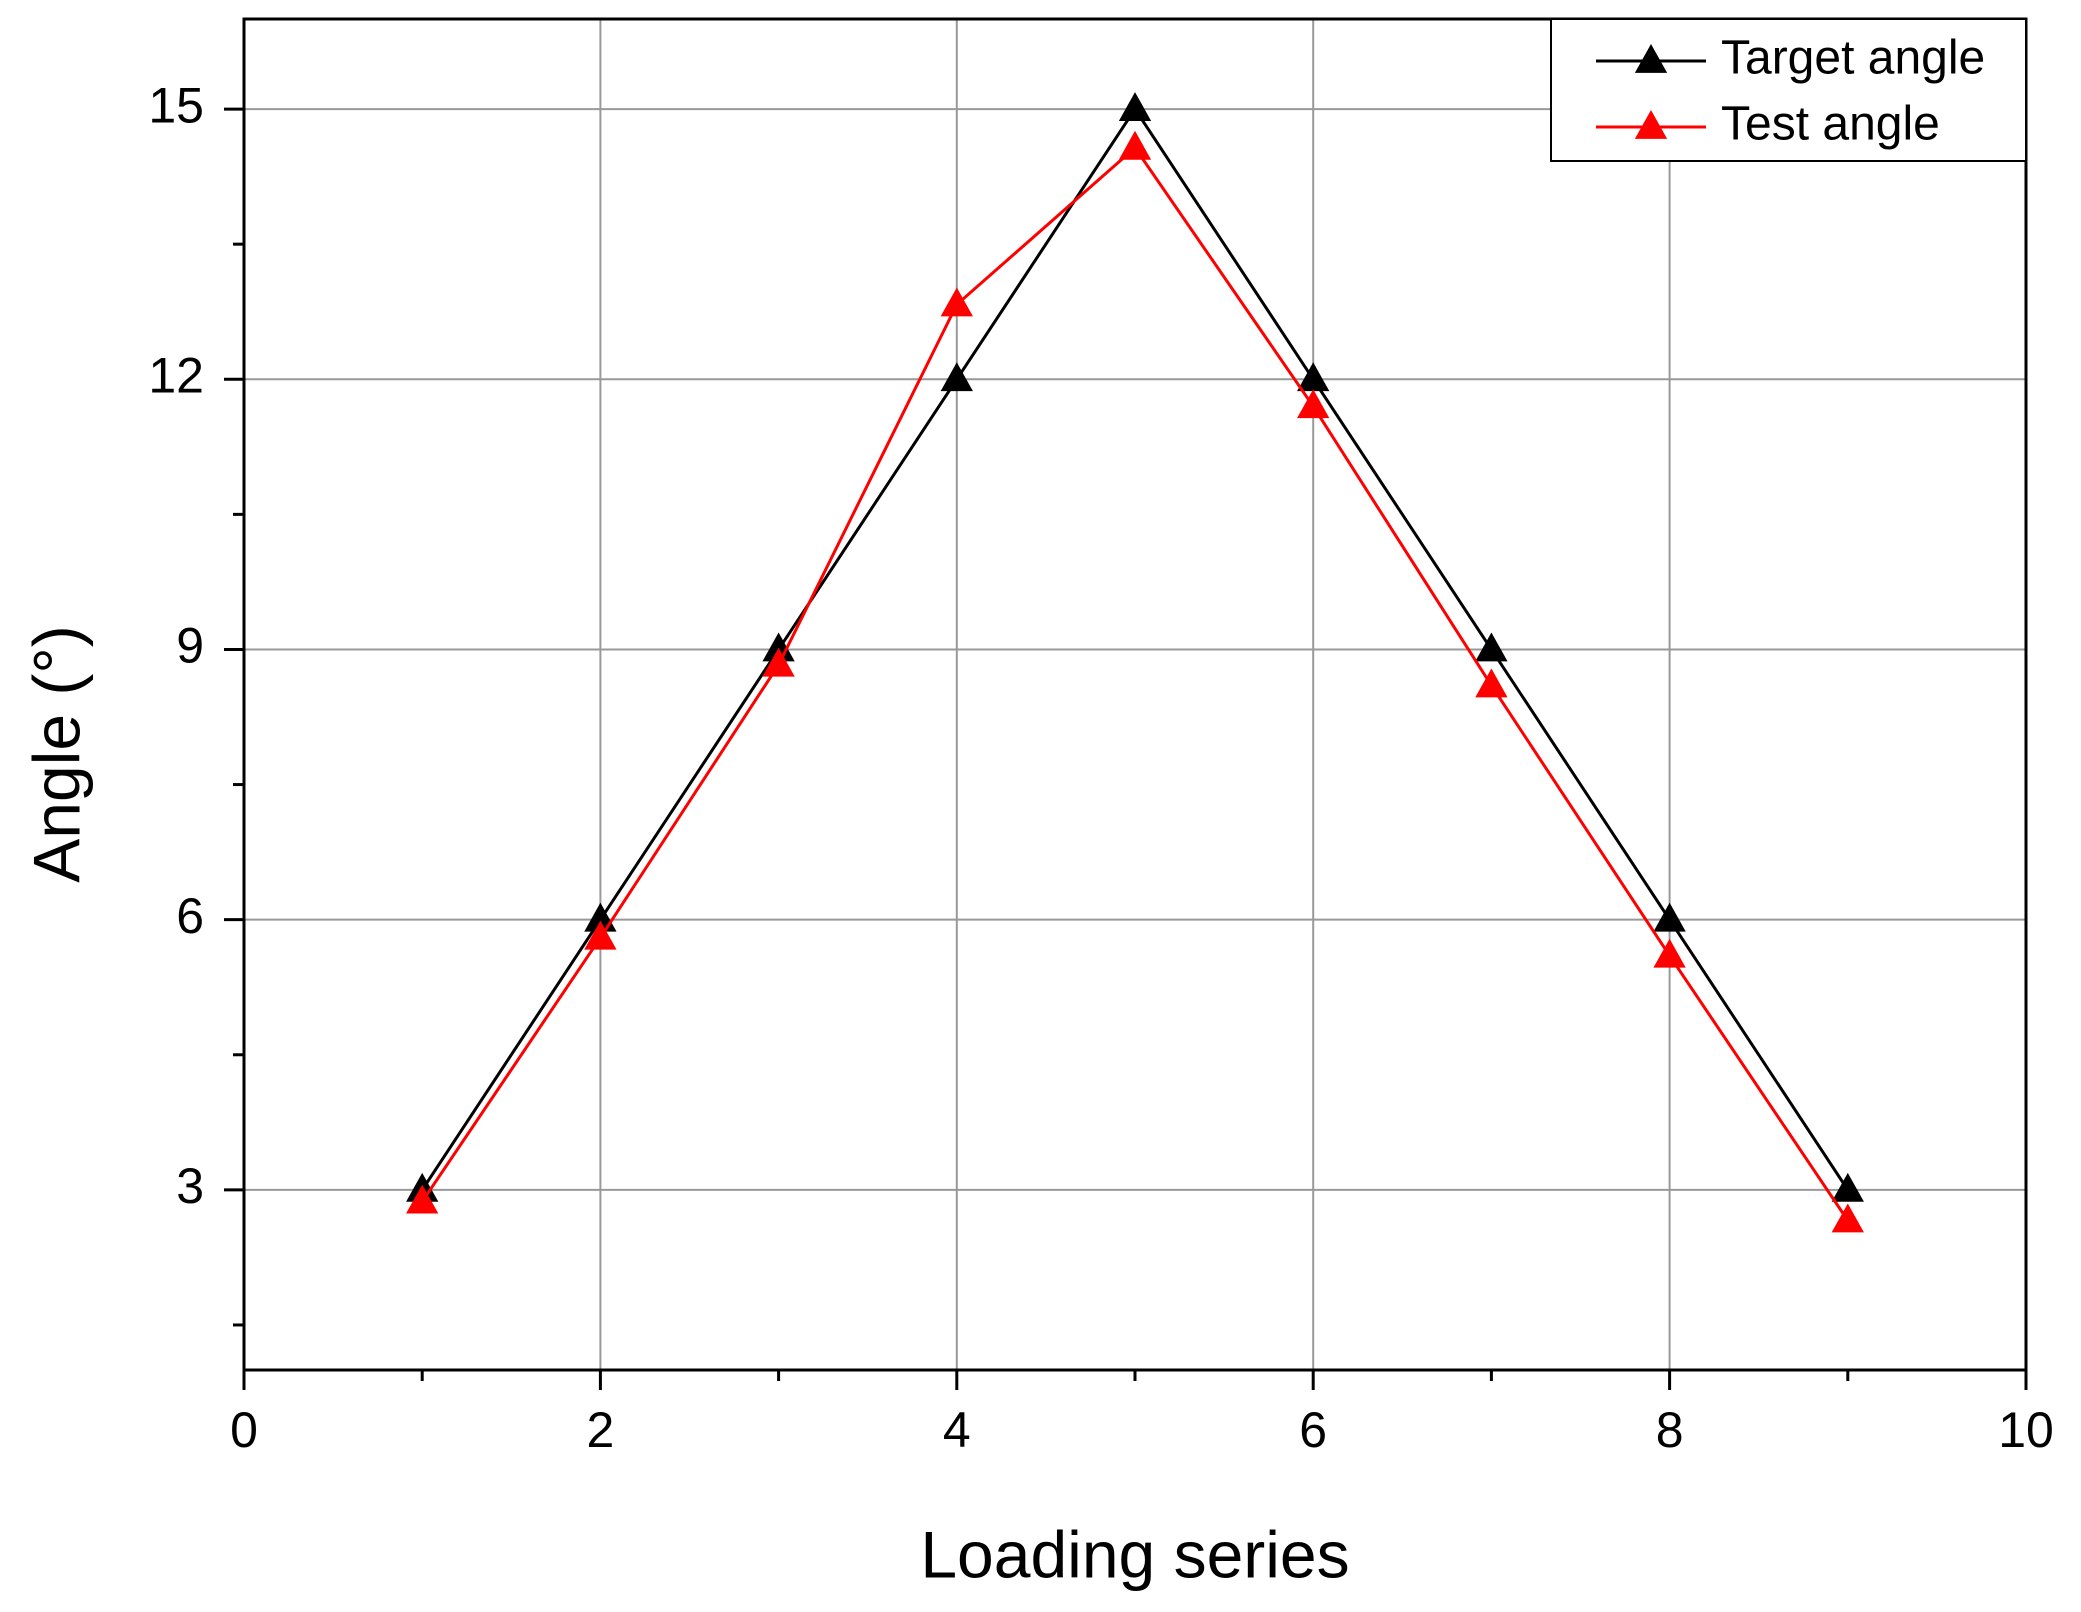 The width and height of the screenshot is (2081, 1612). I want to click on x-tick-label: 0, so click(244, 1430).